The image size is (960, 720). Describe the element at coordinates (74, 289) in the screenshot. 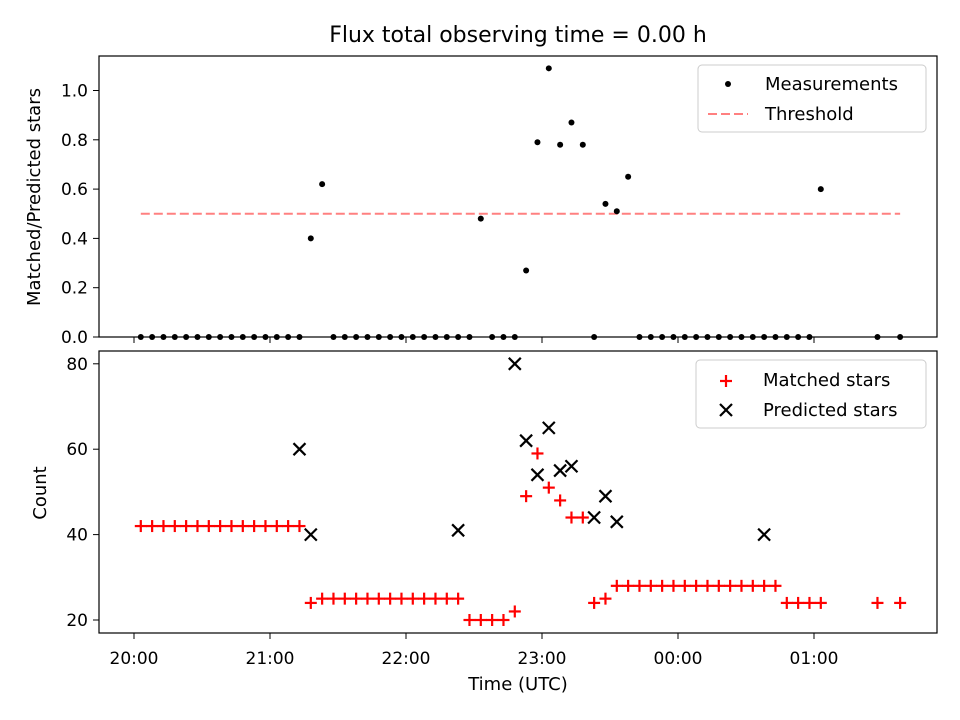

I see `top-y-tick-label-1: 0.2` at that location.